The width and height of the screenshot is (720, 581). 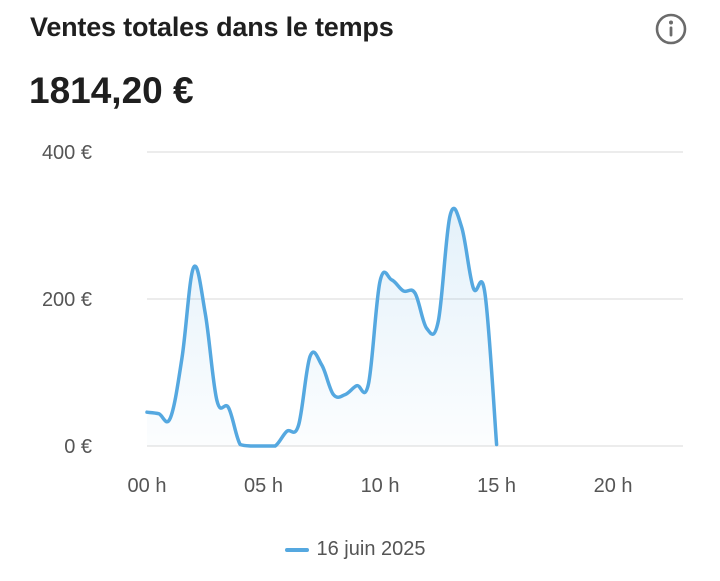 What do you see at coordinates (371, 549) in the screenshot?
I see `legend-label: 16 juin 2025` at bounding box center [371, 549].